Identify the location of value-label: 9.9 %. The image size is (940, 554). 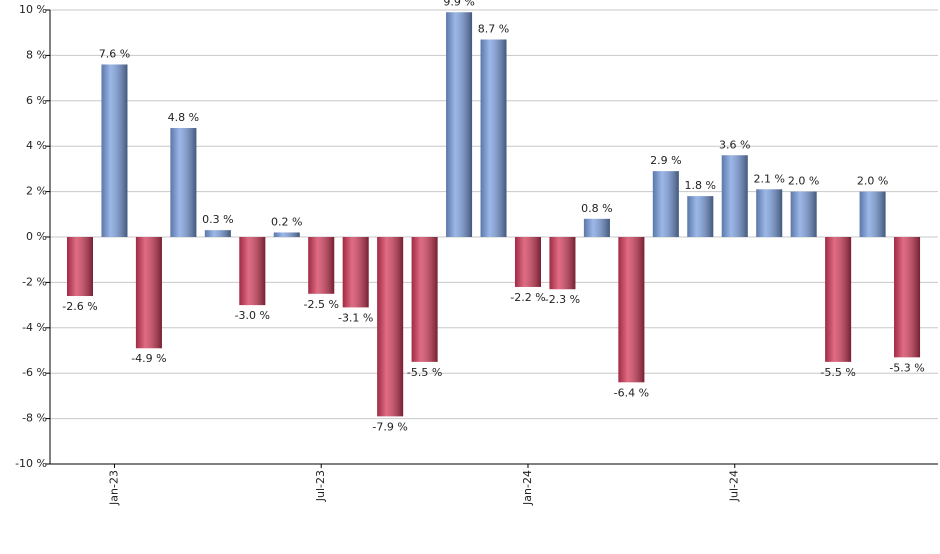
(458, 4).